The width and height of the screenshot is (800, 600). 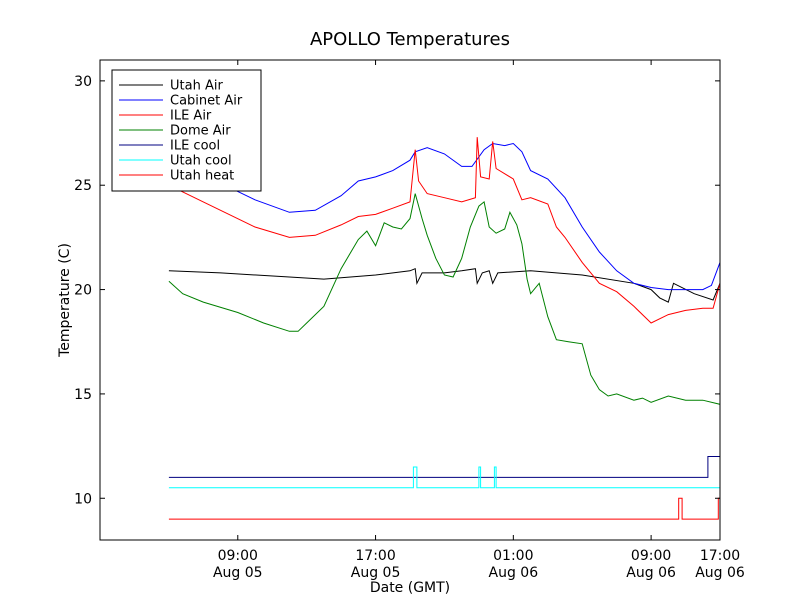 I want to click on legend-label: Cabinet Air, so click(x=206, y=101).